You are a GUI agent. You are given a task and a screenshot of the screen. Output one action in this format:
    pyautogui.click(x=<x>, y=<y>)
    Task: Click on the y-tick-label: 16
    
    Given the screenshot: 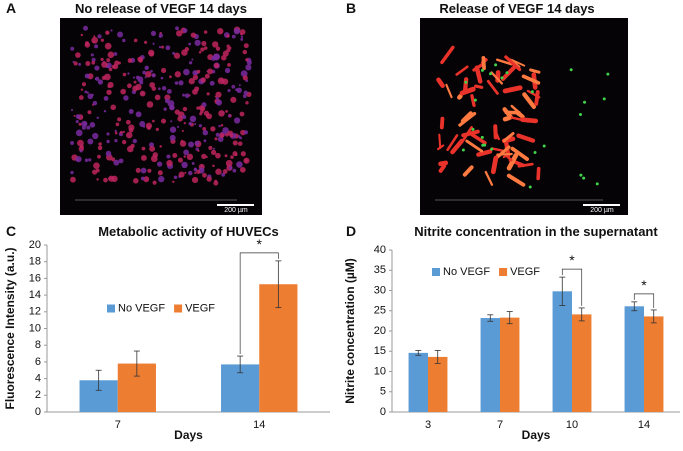 What is the action you would take?
    pyautogui.click(x=35, y=278)
    